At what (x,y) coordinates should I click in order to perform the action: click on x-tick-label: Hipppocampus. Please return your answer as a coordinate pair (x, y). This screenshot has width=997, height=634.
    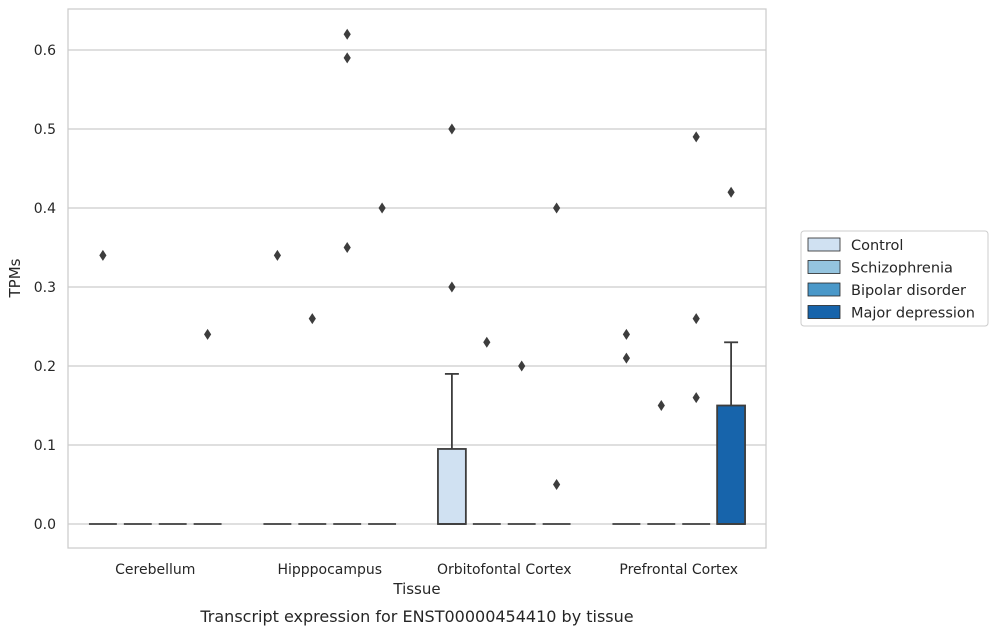
    Looking at the image, I should click on (329, 570).